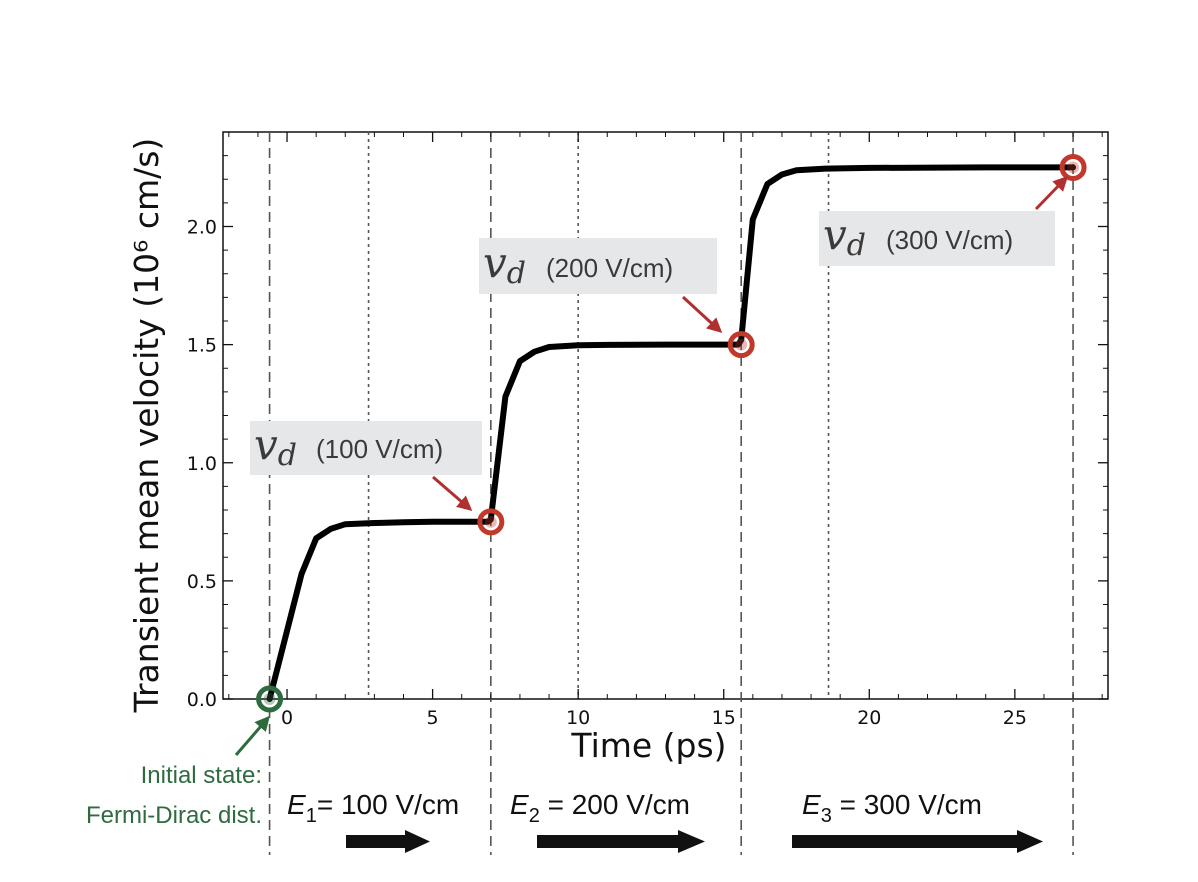  Describe the element at coordinates (600, 808) in the screenshot. I see `field-label-2: E2 = 200 V/cm` at that location.